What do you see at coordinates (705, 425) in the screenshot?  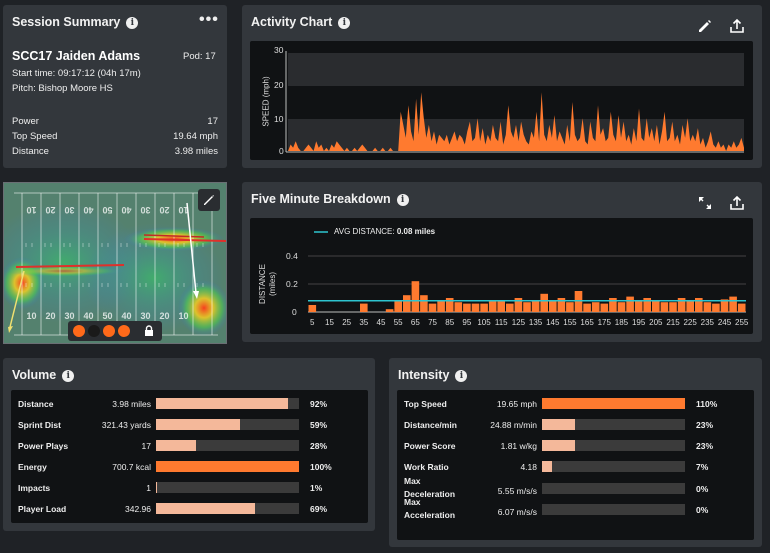 I see `intensity-metric-percent: 23%` at bounding box center [705, 425].